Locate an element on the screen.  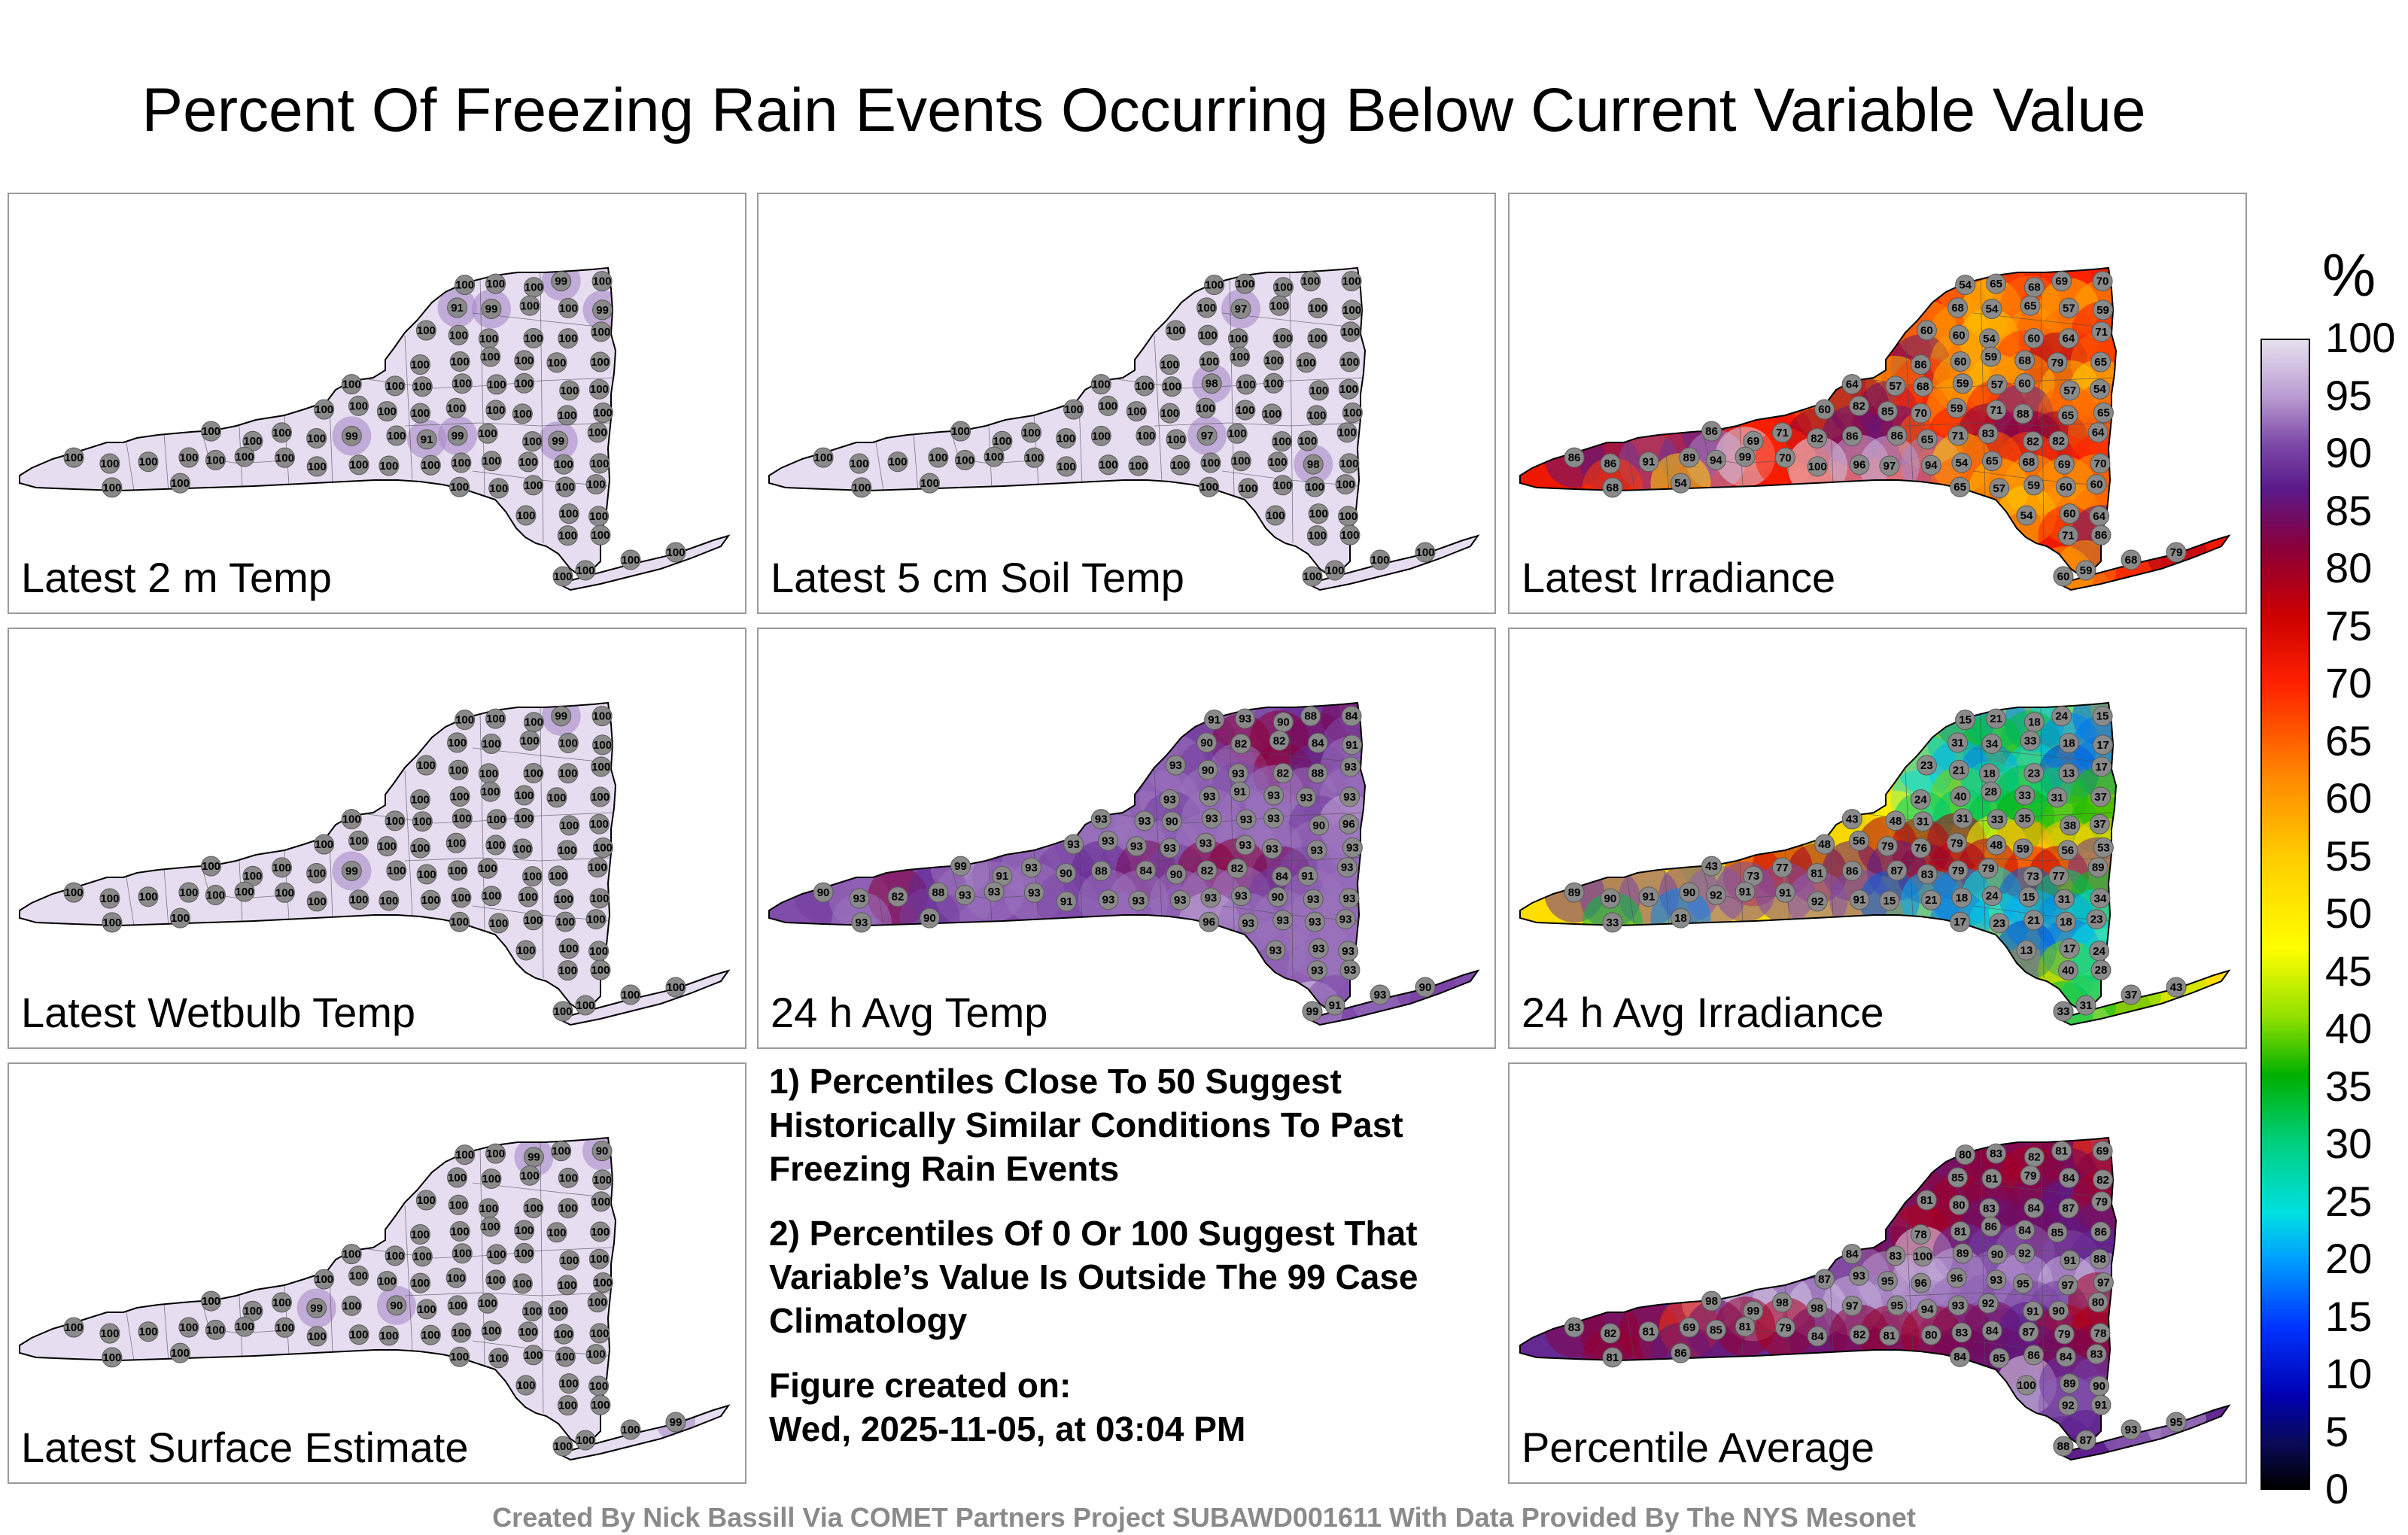
station-value: 96 is located at coordinates (1956, 1278).